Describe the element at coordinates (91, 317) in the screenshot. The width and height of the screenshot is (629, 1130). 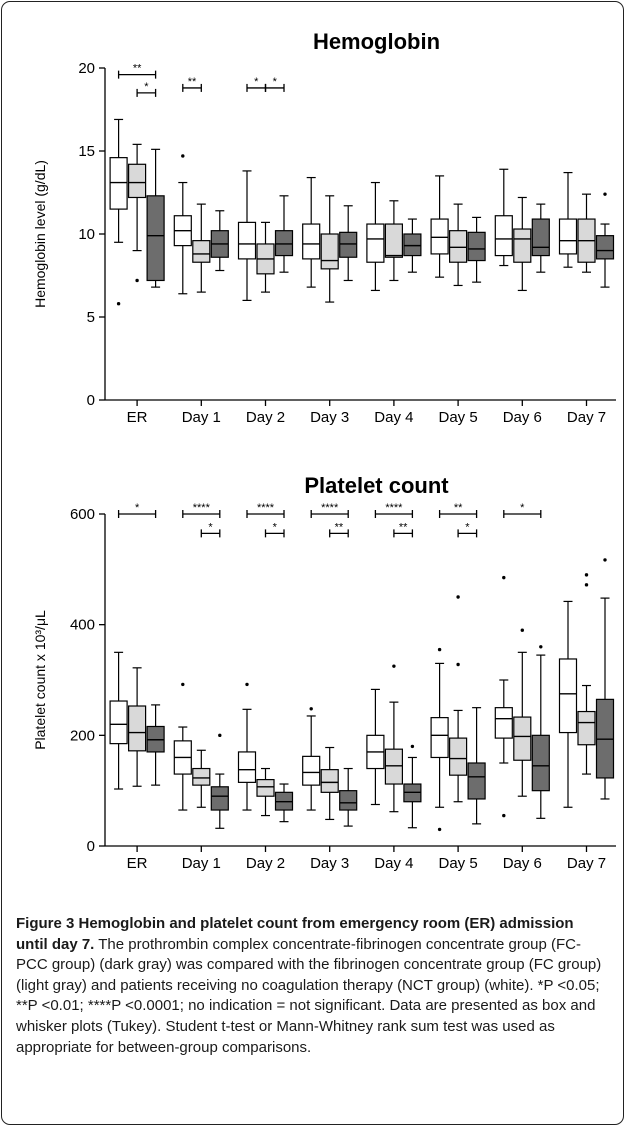
I see `y-tick-label: 5` at that location.